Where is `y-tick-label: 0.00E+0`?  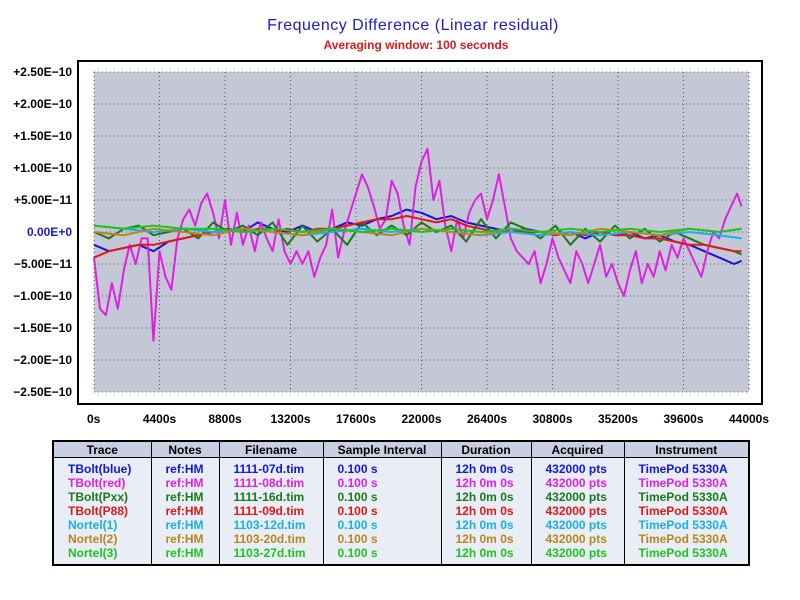 y-tick-label: 0.00E+0 is located at coordinates (49, 232).